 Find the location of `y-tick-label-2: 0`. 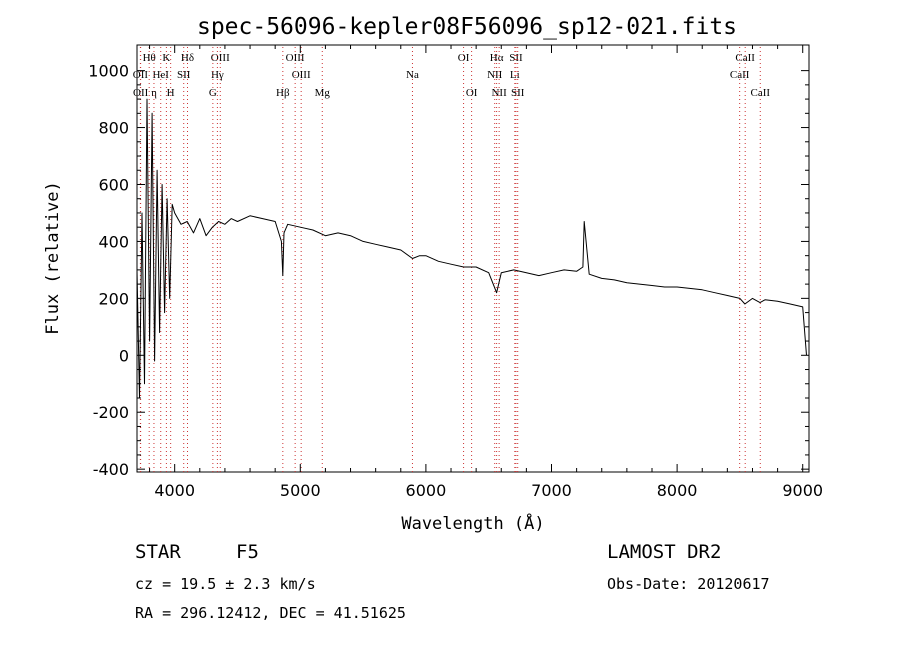

y-tick-label-2: 0 is located at coordinates (124, 355).